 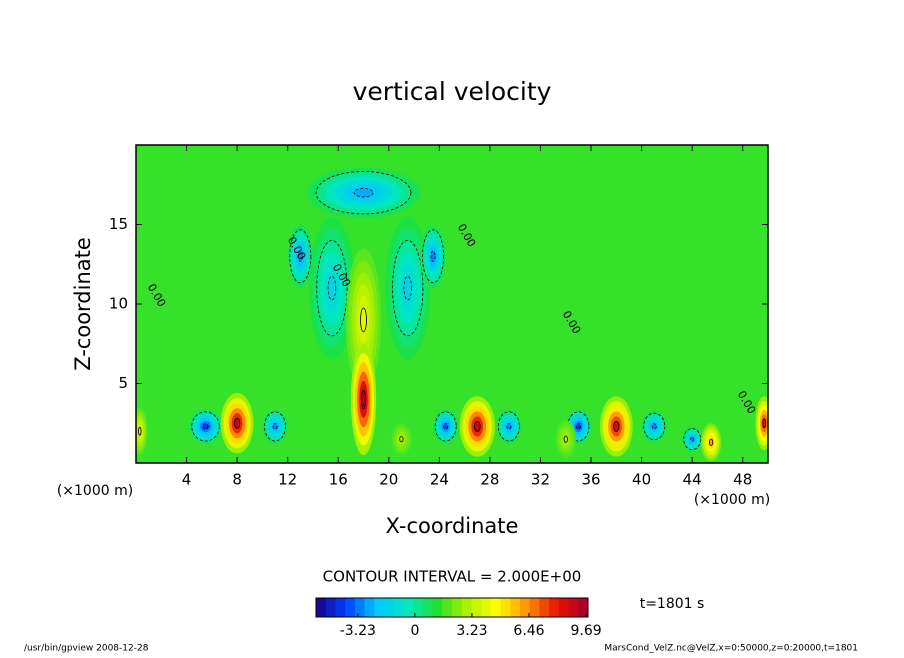 What do you see at coordinates (83, 304) in the screenshot?
I see `y-axis-label: Z-coordinate` at bounding box center [83, 304].